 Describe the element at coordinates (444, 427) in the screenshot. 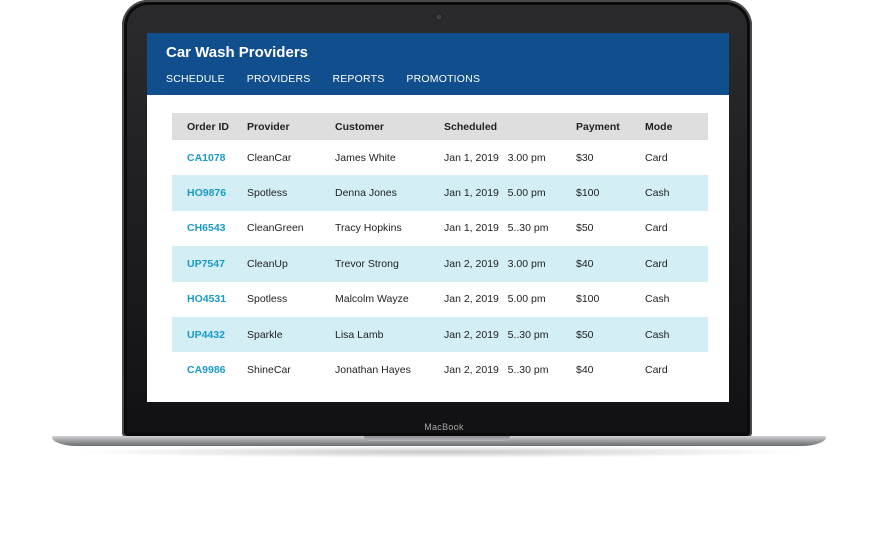

I see `brand-label: MacBook` at that location.